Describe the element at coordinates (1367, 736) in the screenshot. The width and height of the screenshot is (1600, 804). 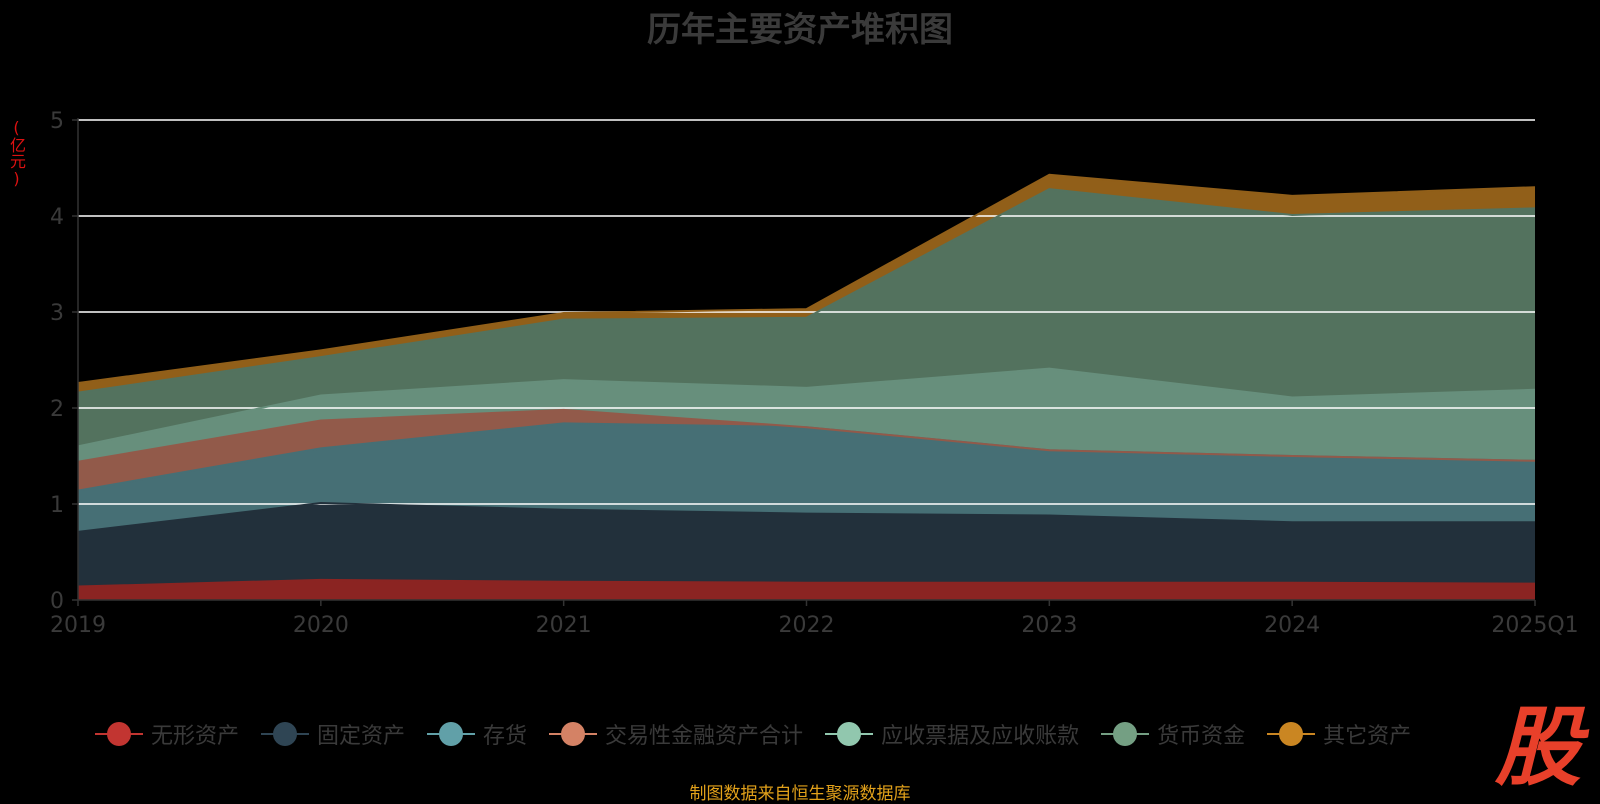
I see `legend-label-6: 其它资产` at that location.